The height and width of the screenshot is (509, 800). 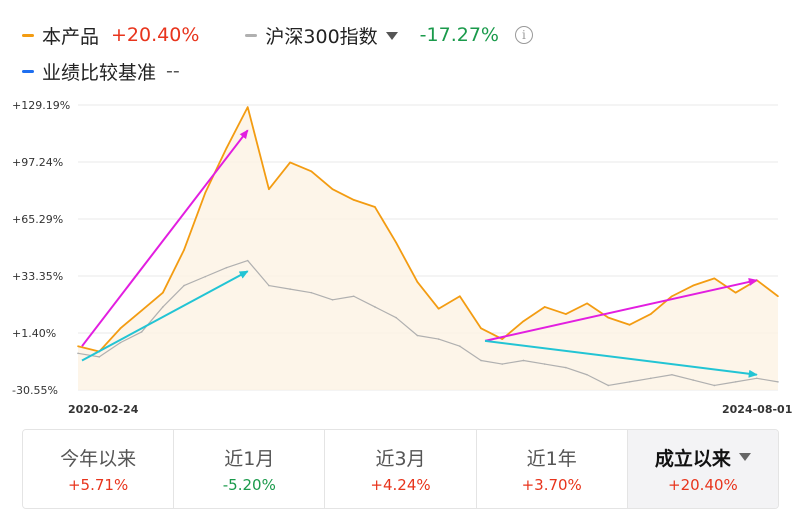 I want to click on y-tick-label: +97.24%, so click(x=37, y=162).